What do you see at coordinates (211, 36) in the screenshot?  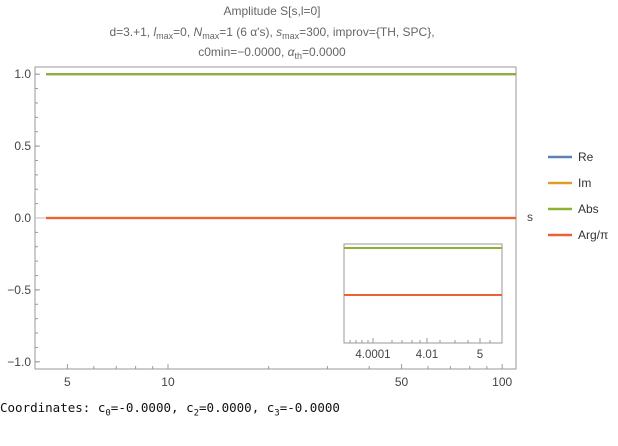 I see `title-nmax-sub: max` at bounding box center [211, 36].